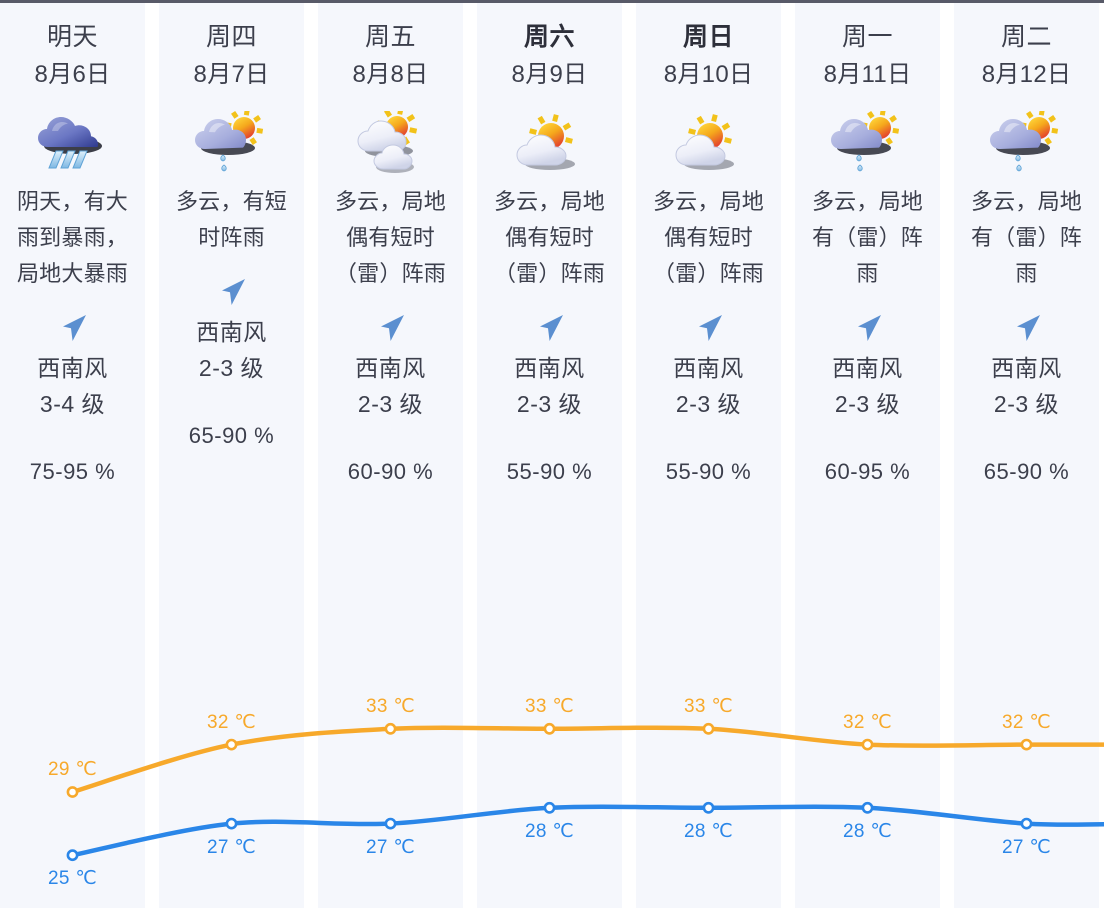 Image resolution: width=1104 pixels, height=908 pixels. What do you see at coordinates (231, 37) in the screenshot?
I see `day-name: 周四` at bounding box center [231, 37].